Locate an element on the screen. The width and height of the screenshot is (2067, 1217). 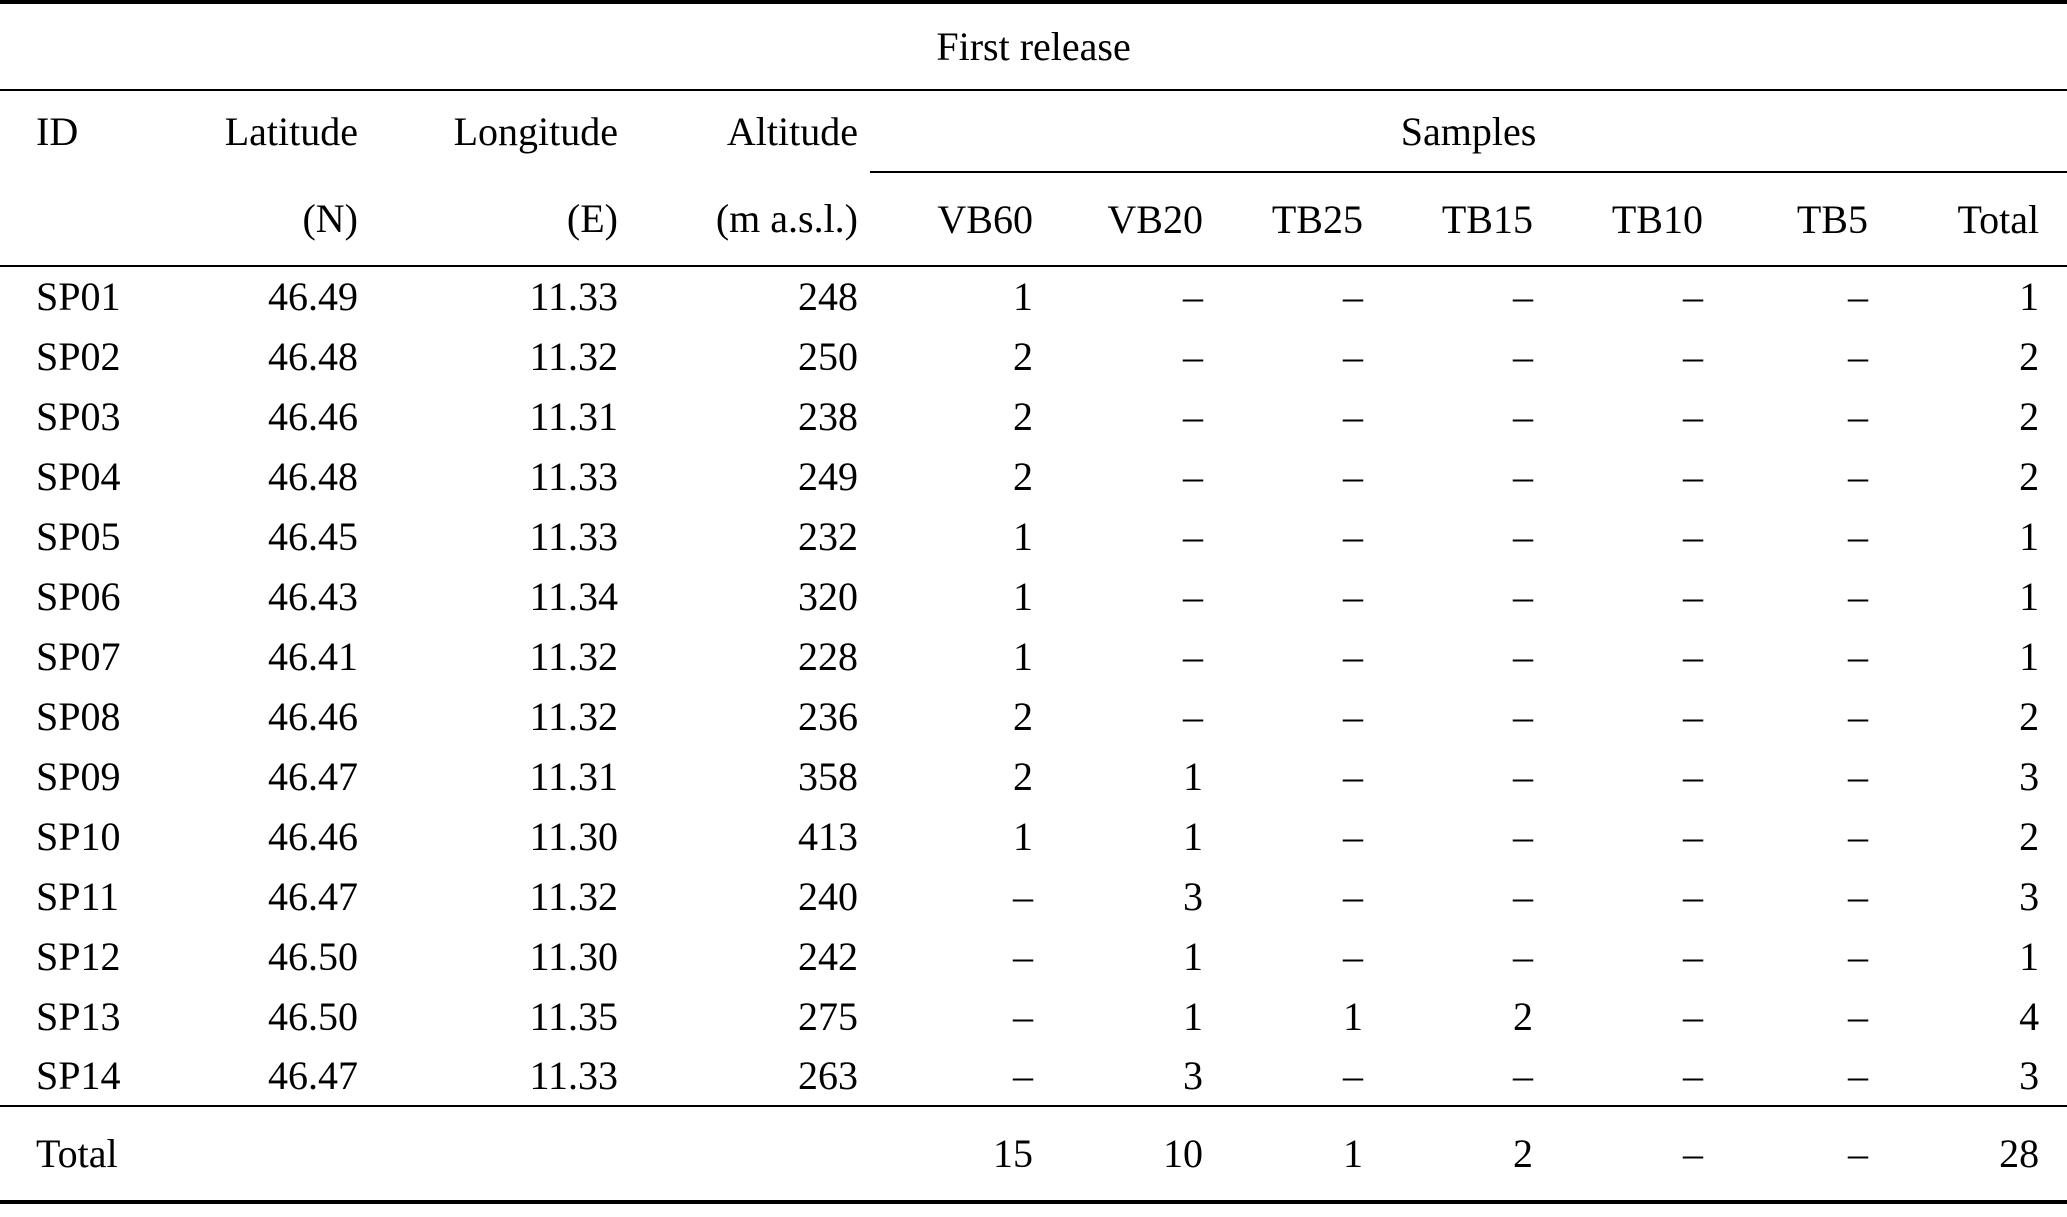
row-altitude: 232 is located at coordinates (828, 536).